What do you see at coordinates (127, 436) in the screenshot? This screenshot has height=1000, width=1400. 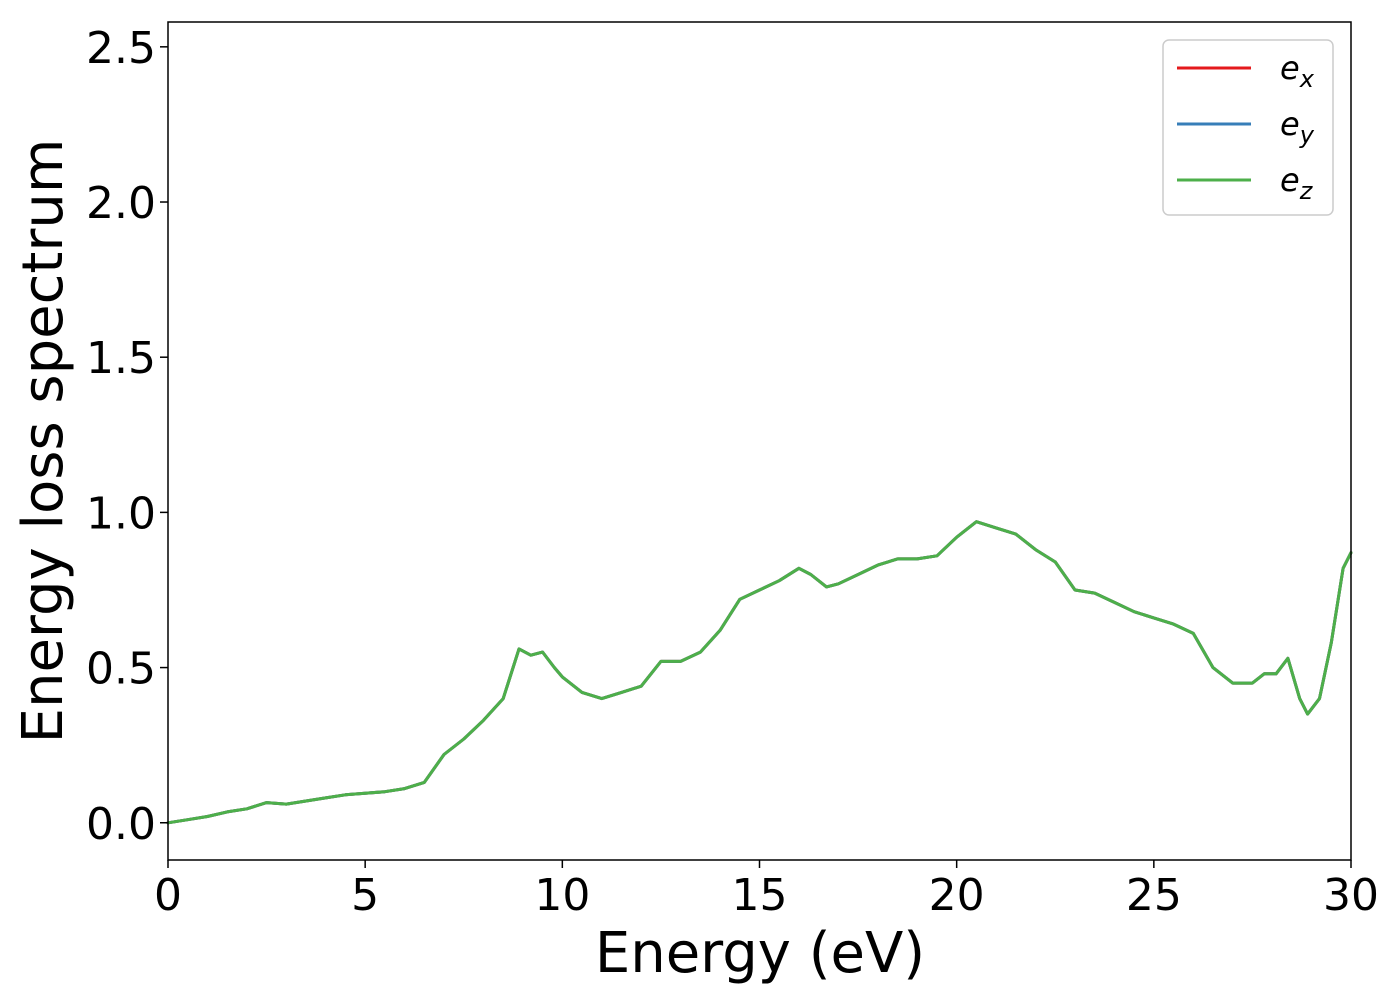 I see `y-axis-ticks: 0.0 0.5 1.0 1.5 2.0 2.5` at bounding box center [127, 436].